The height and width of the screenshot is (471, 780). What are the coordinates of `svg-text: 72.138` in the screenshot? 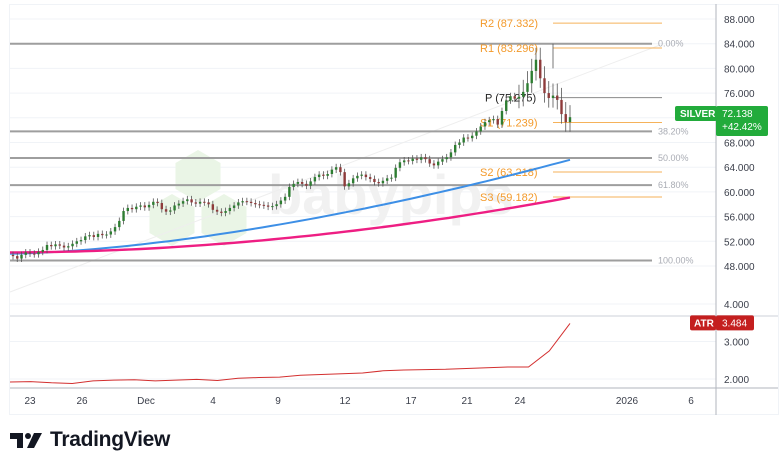 It's located at (737, 114).